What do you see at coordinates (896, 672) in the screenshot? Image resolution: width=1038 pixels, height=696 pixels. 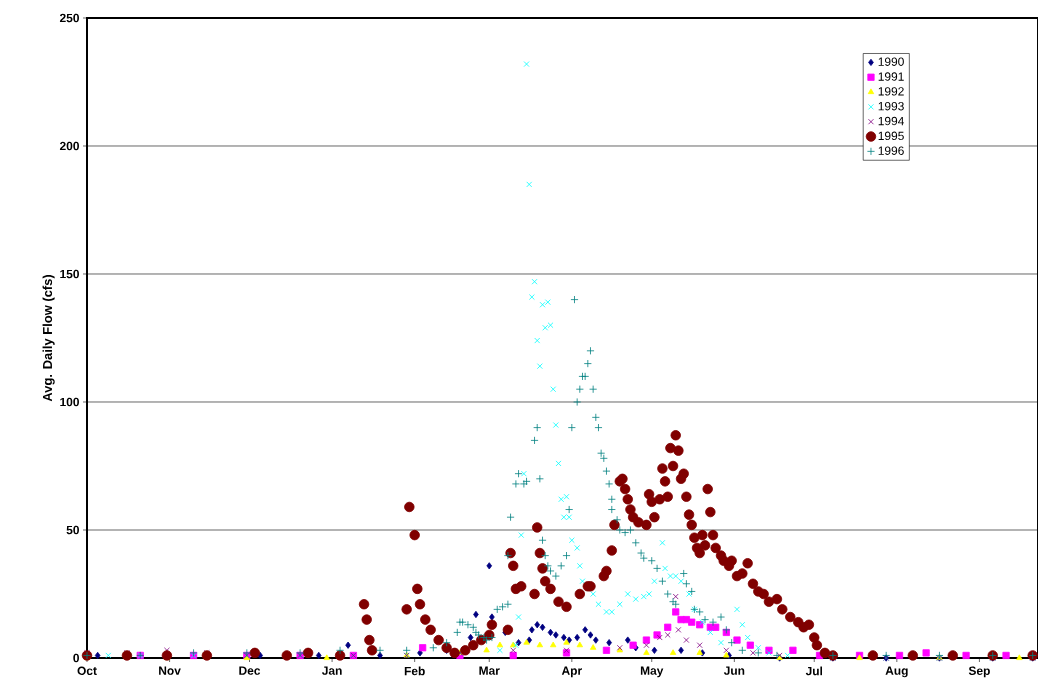 I see `x-tick-label: Aug` at bounding box center [896, 672].